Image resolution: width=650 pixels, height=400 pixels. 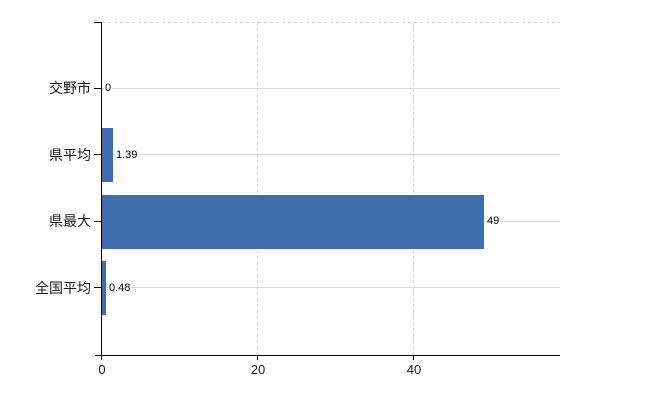 What do you see at coordinates (258, 369) in the screenshot?
I see `x-tick-label: 20` at bounding box center [258, 369].